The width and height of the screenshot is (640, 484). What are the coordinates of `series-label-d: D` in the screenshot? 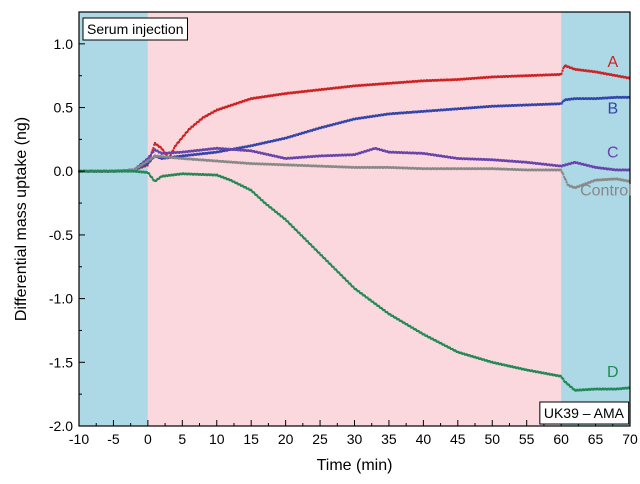 It's located at (613, 372).